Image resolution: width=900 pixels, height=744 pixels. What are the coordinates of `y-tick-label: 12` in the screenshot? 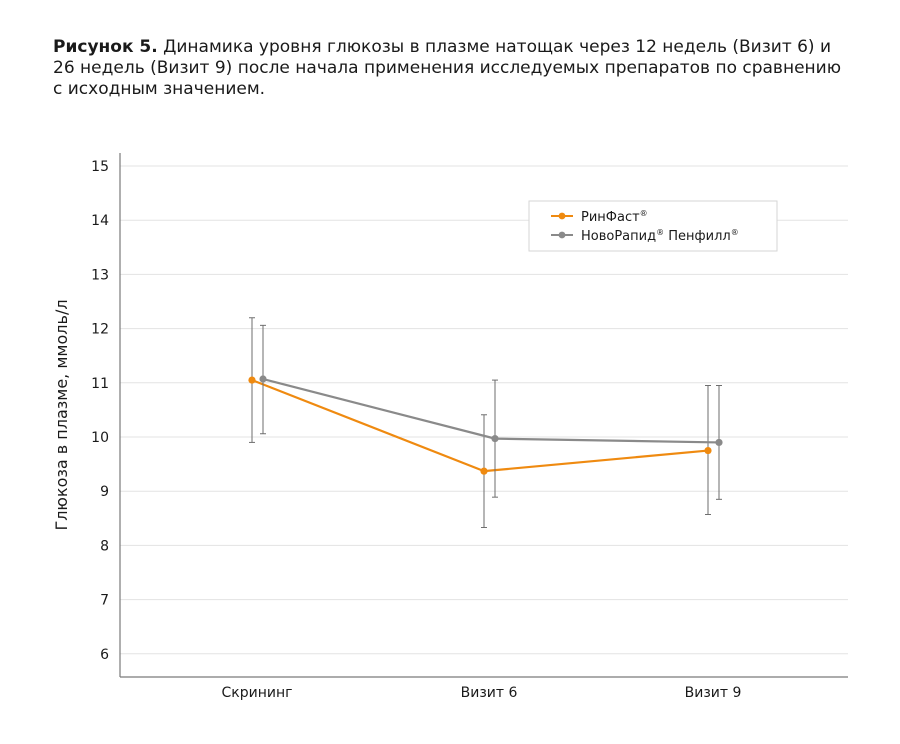 It's located at (100, 330).